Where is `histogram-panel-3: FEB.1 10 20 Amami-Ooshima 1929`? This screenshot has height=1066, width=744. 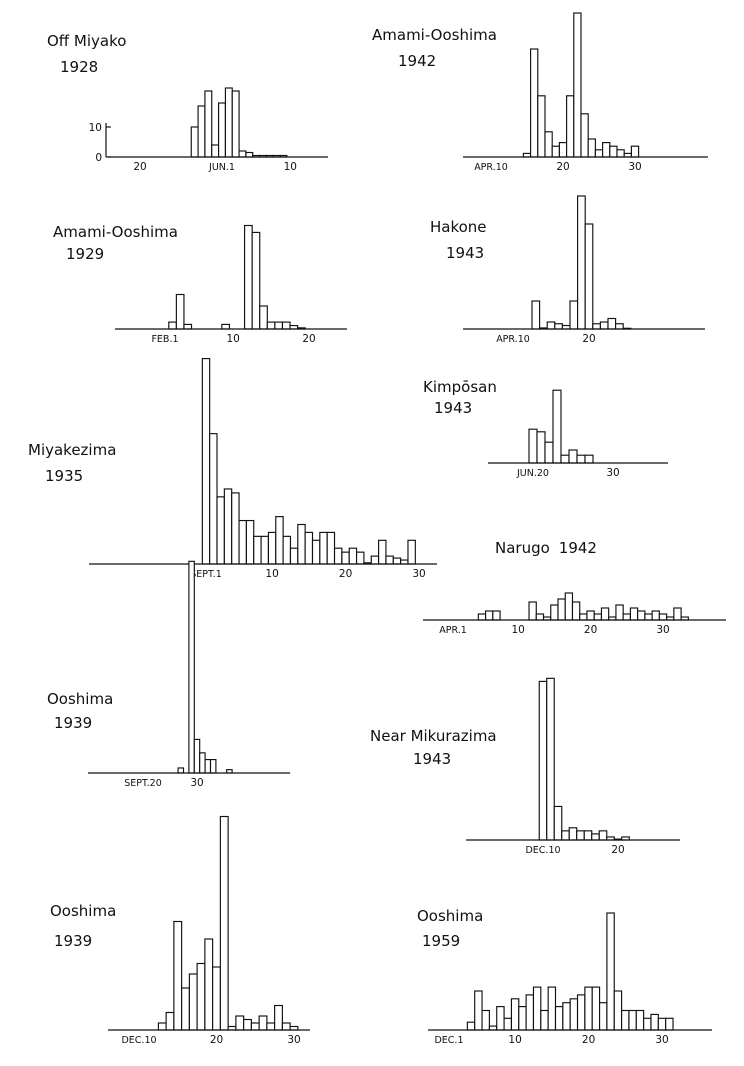
histogram-panel-3: FEB.1 10 20 Amami-Ooshima 1929 is located at coordinates (200, 284).